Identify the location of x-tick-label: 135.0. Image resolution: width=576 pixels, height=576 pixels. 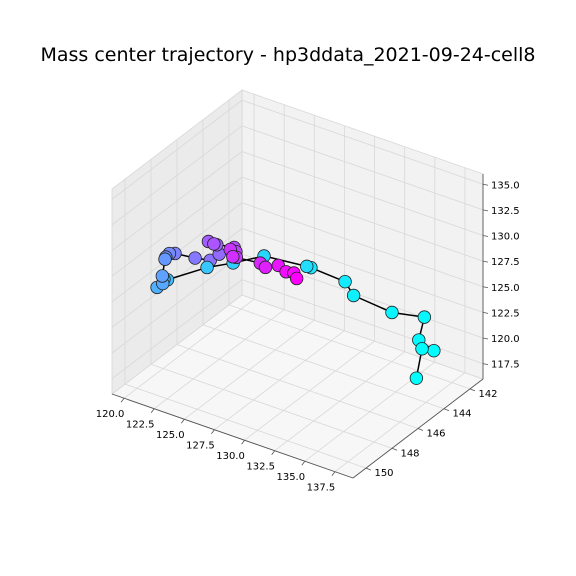
(290, 477).